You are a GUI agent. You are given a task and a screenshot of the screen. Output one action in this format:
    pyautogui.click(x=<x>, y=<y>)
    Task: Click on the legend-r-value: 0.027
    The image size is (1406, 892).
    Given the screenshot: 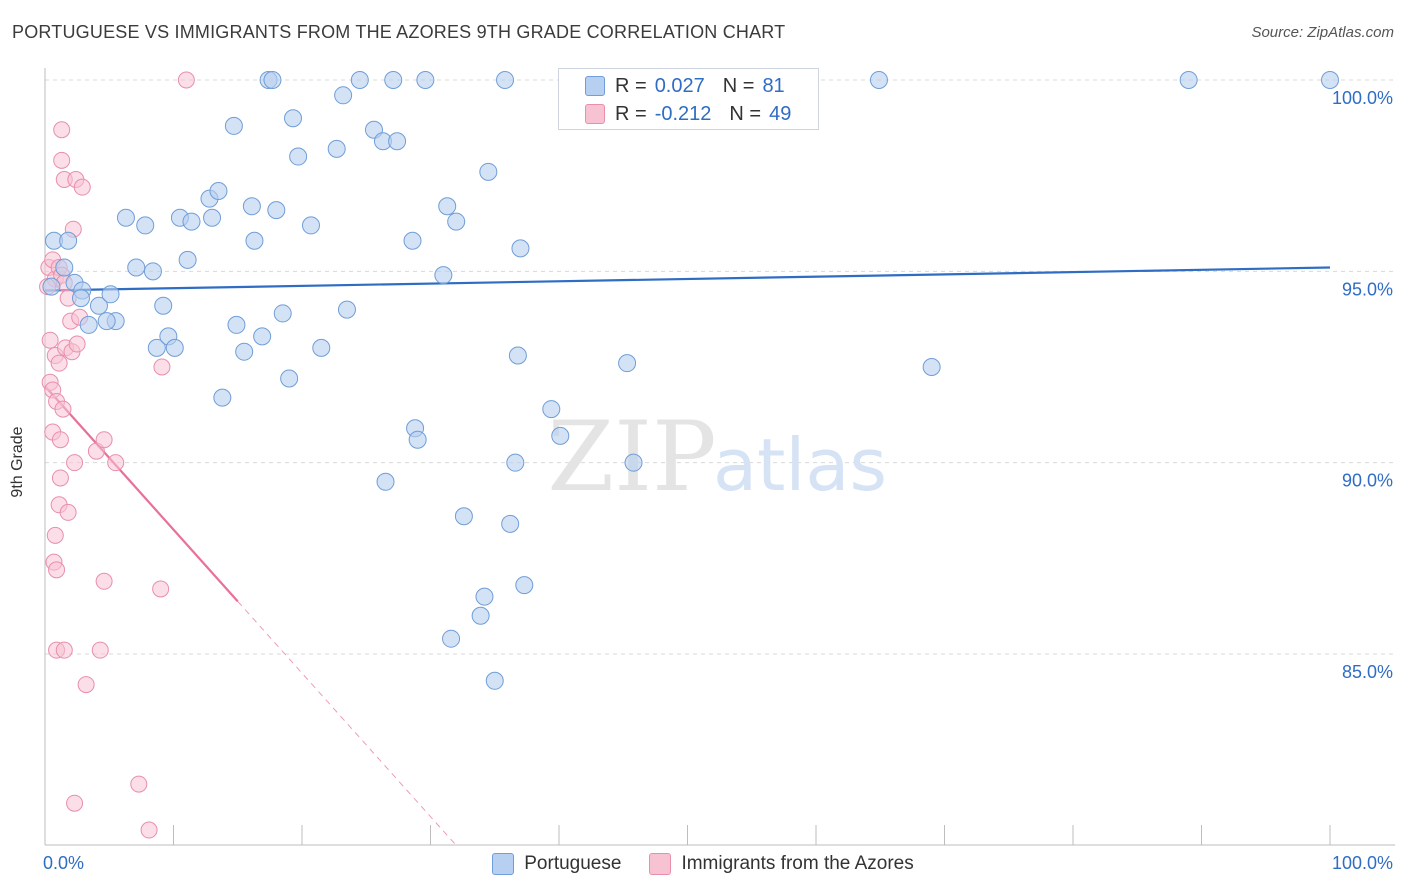 What is the action you would take?
    pyautogui.click(x=679, y=85)
    